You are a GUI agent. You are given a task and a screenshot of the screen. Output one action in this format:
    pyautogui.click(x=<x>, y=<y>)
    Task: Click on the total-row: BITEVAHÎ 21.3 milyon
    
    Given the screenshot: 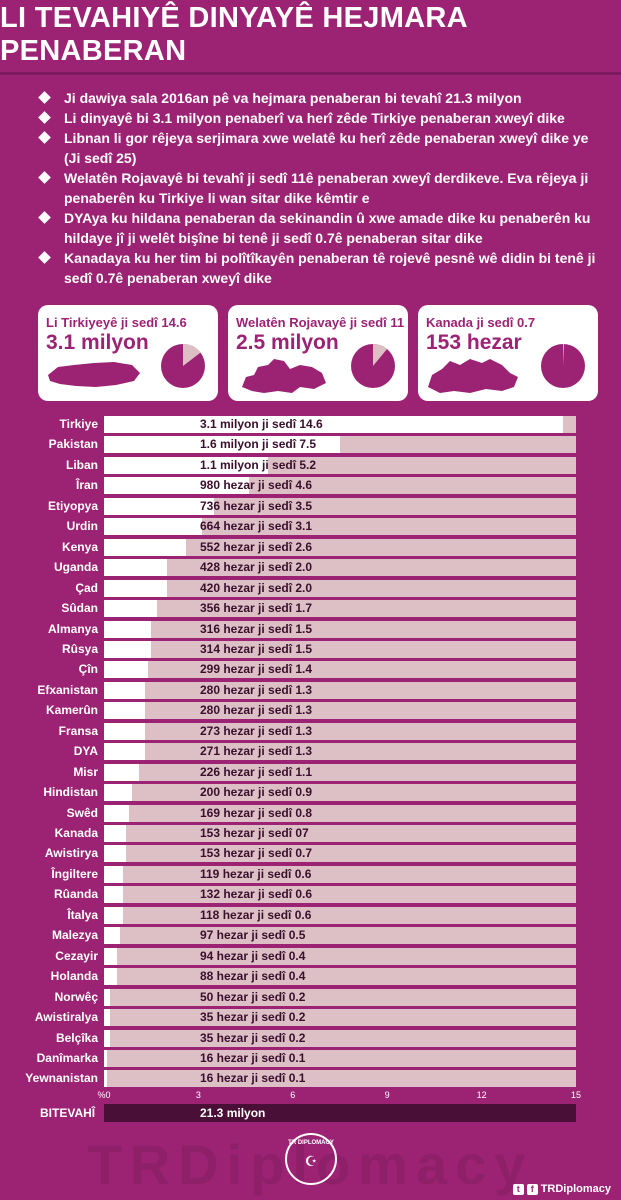 What is the action you would take?
    pyautogui.click(x=310, y=1113)
    